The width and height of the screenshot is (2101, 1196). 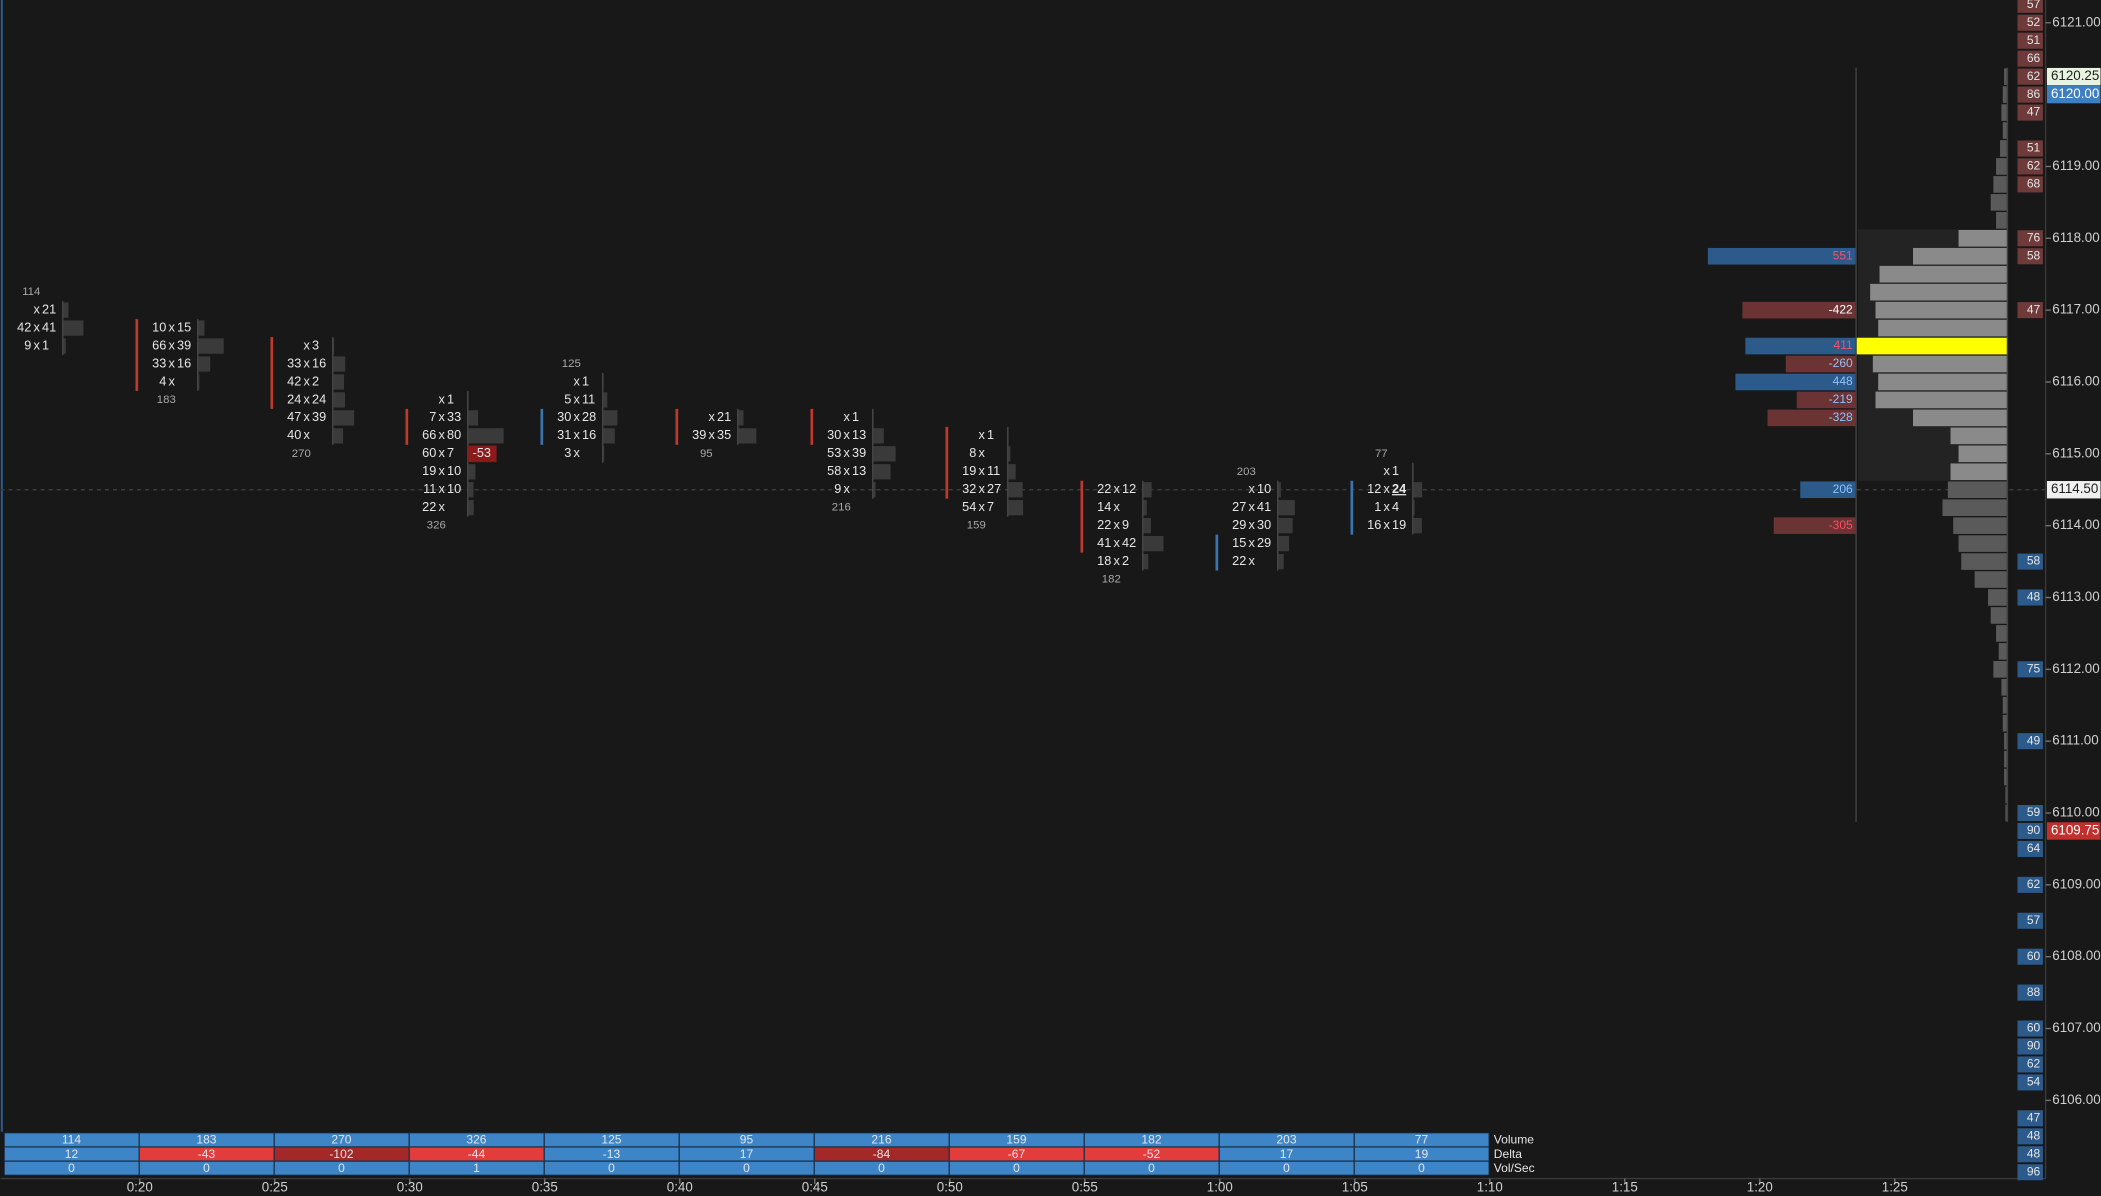 What do you see at coordinates (1104, 560) in the screenshot?
I see `bid-volume: 18` at bounding box center [1104, 560].